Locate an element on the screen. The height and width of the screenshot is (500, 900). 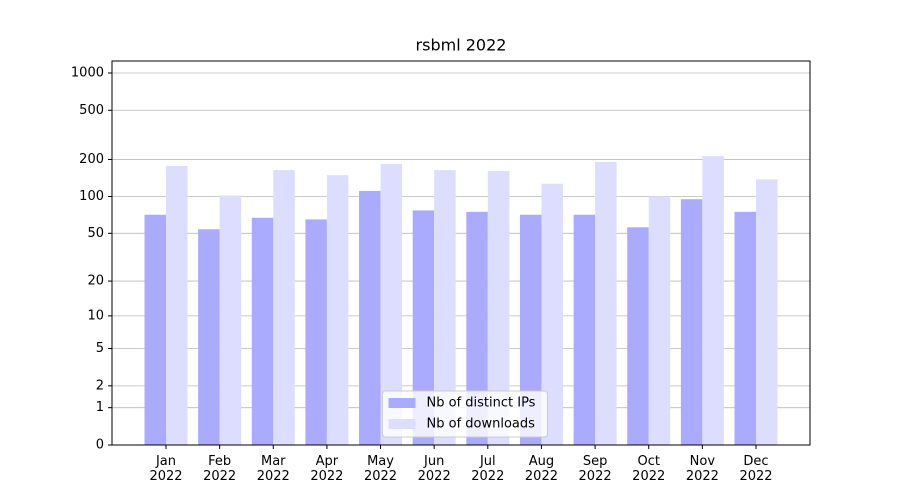
y-tick-label: 20 is located at coordinates (95, 281).